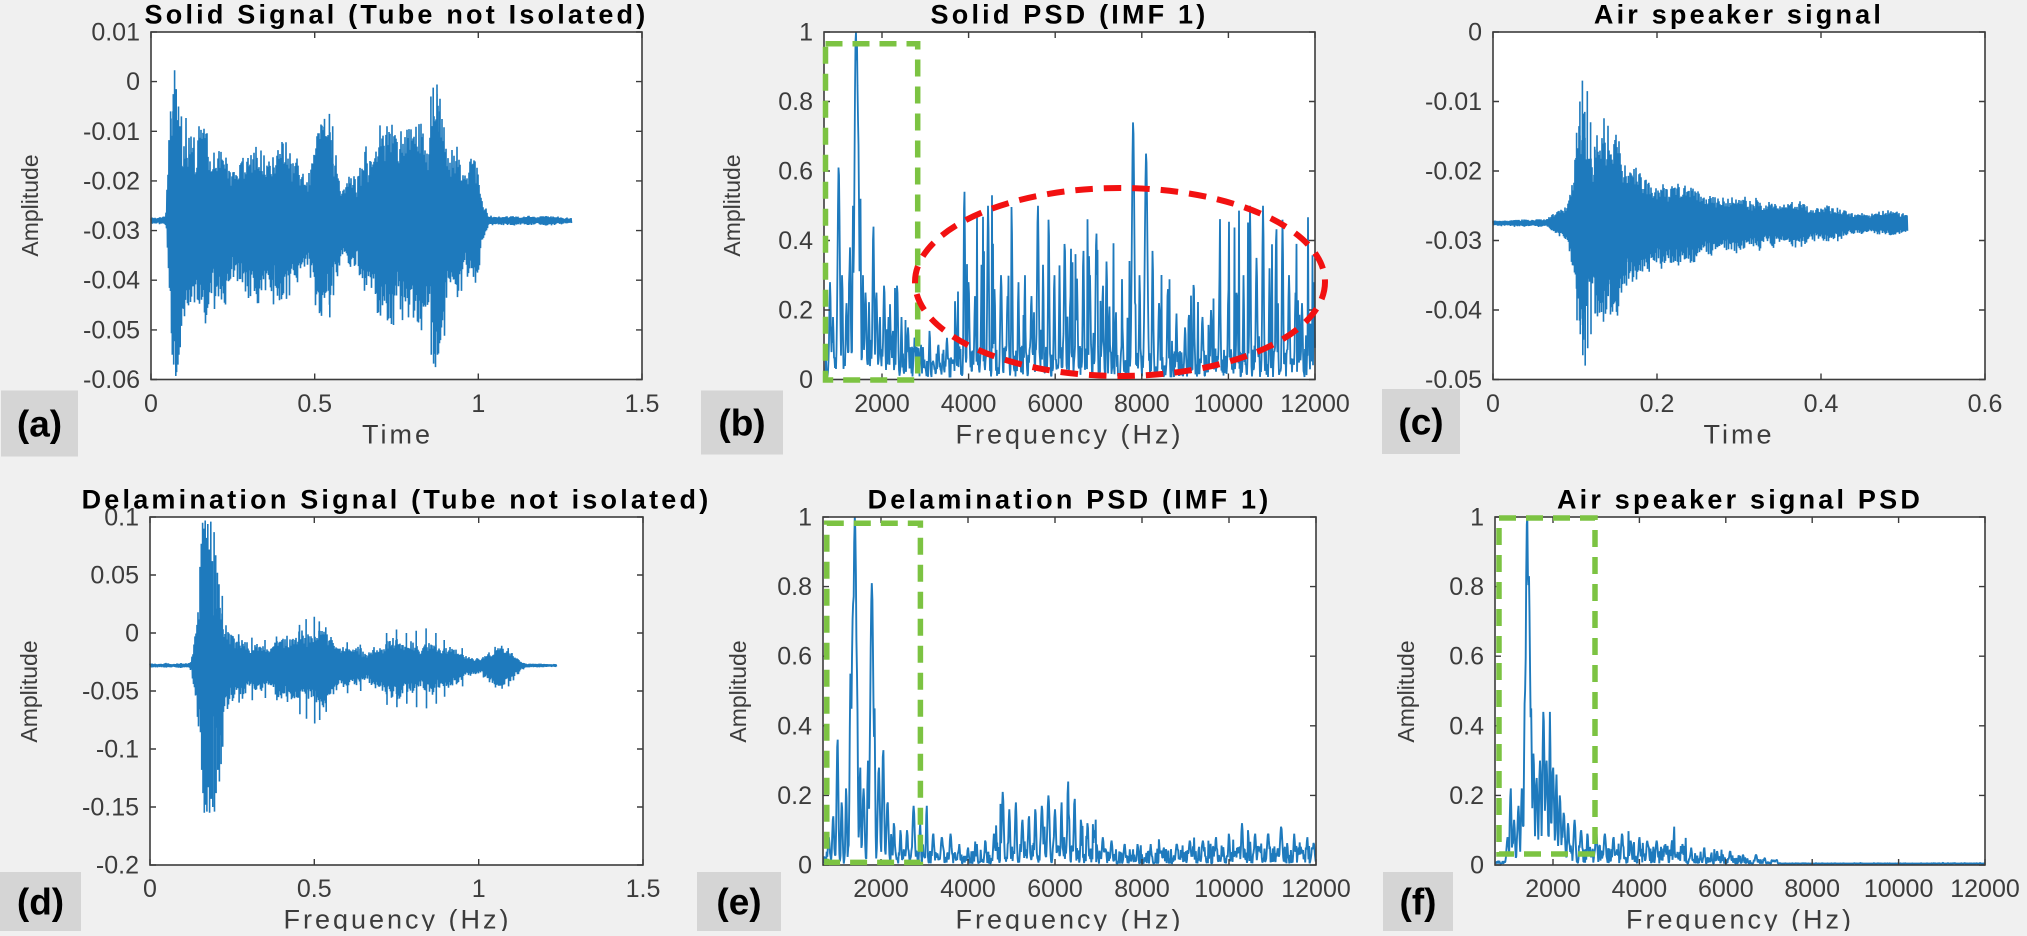 The height and width of the screenshot is (936, 2027). I want to click on svg-text: (d), so click(40, 902).